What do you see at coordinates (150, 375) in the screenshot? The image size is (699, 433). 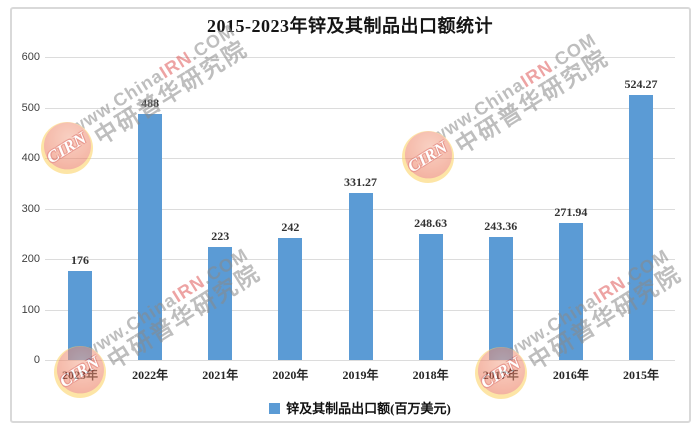 I see `x-axis-label: 2022年` at bounding box center [150, 375].